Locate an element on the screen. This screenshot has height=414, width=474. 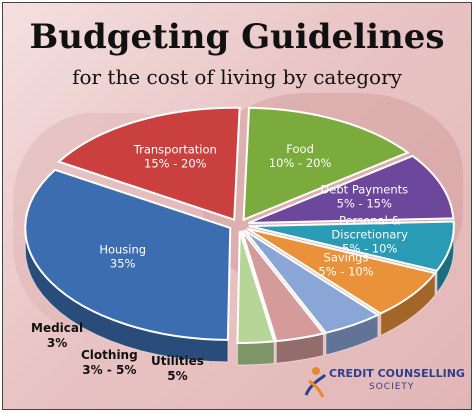
slice-value-clothing: 3% - 5% is located at coordinates (109, 370).